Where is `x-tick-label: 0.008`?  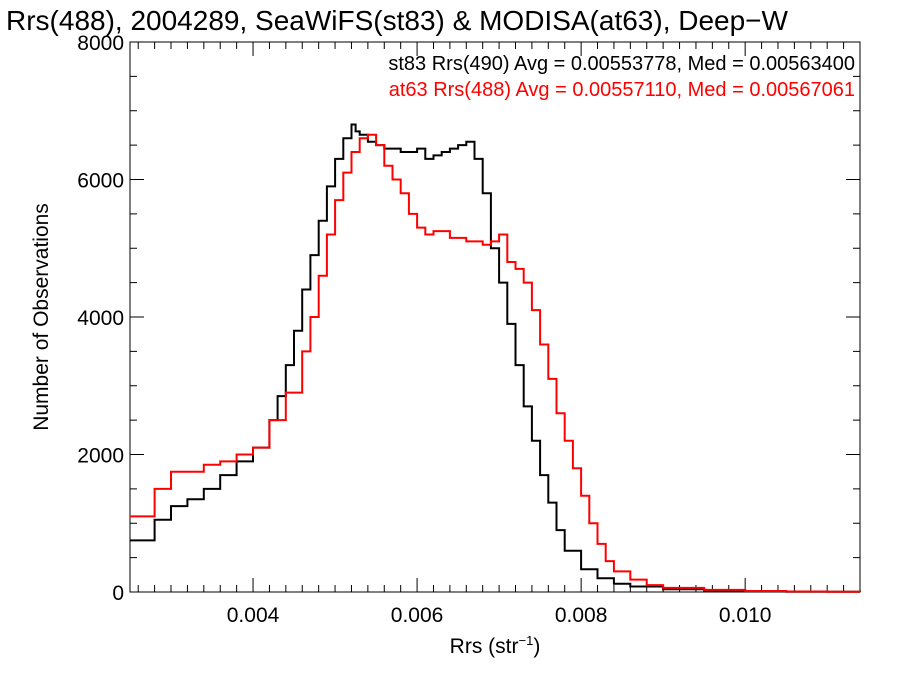
x-tick-label: 0.008 is located at coordinates (581, 615).